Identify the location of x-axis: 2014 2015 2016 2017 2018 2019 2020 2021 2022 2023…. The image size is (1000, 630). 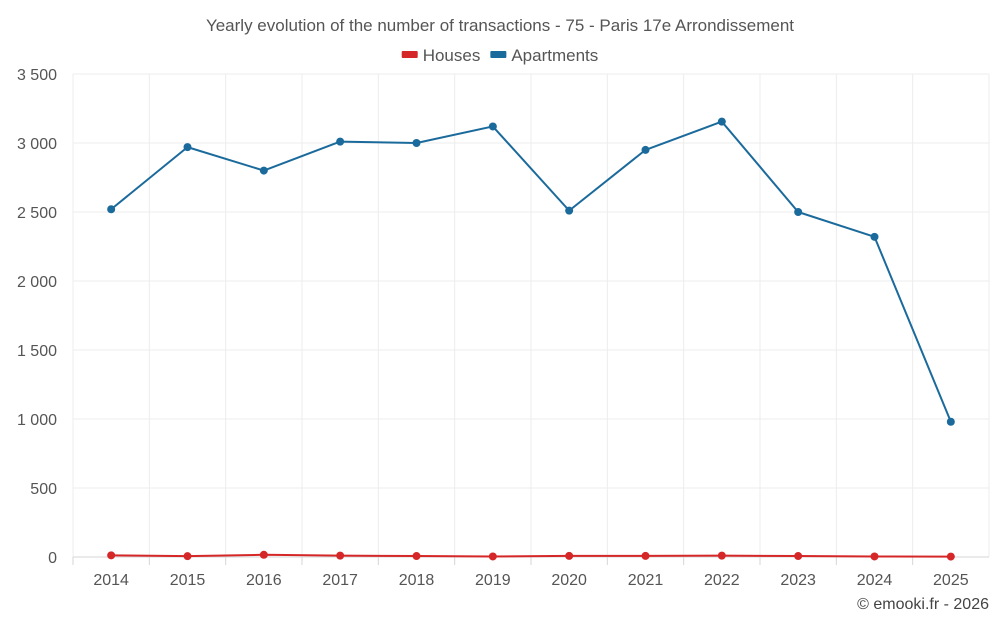
(530, 572).